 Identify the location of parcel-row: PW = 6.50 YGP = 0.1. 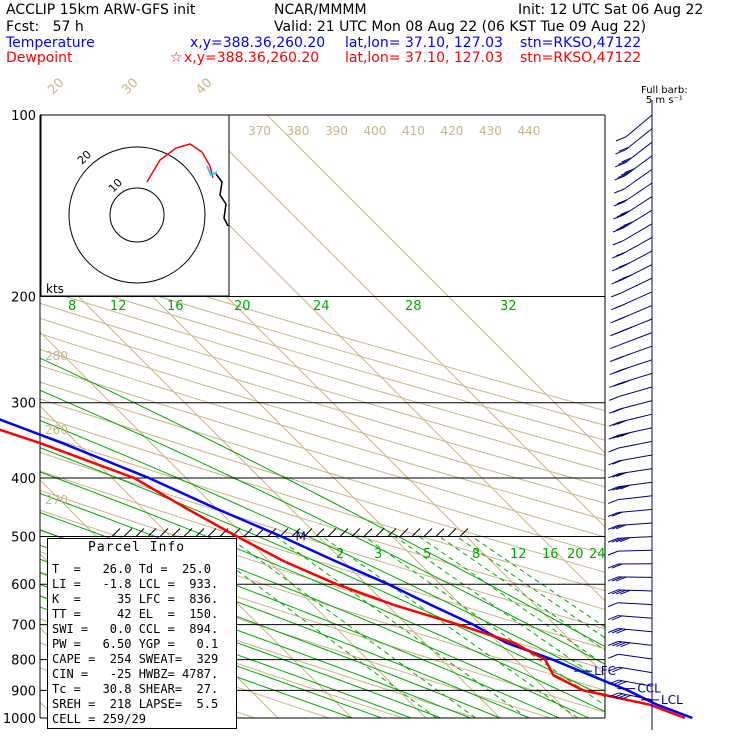
(135, 644).